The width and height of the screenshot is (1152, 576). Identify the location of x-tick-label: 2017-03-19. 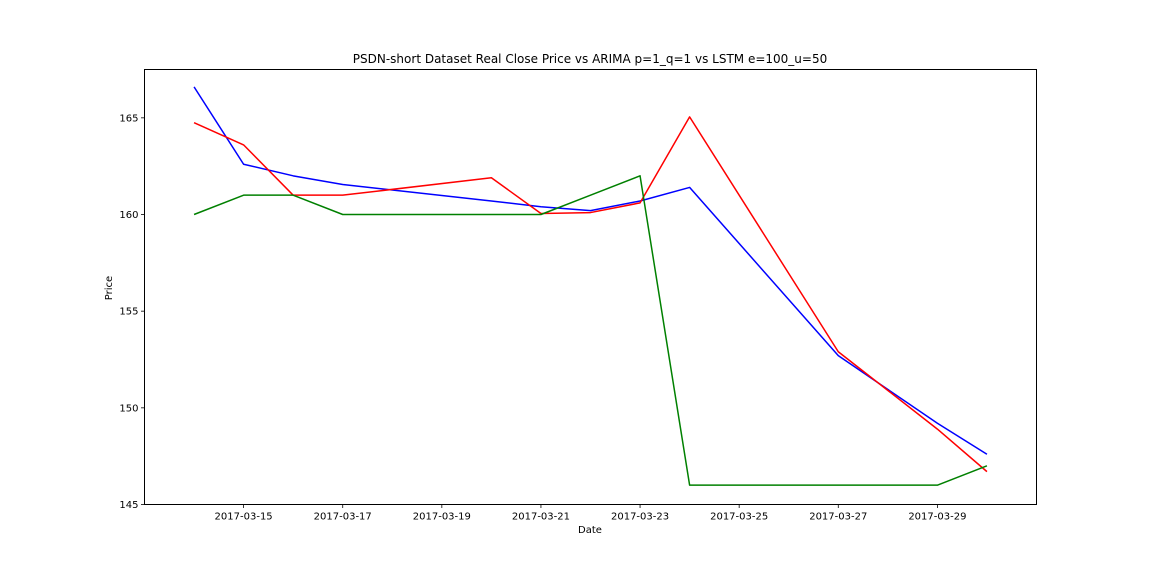
(442, 517).